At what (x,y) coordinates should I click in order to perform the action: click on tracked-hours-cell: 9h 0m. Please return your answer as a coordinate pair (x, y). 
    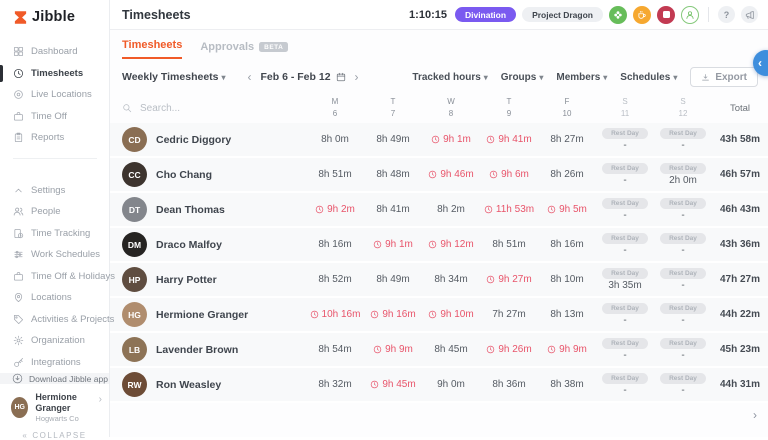
    Looking at the image, I should click on (451, 384).